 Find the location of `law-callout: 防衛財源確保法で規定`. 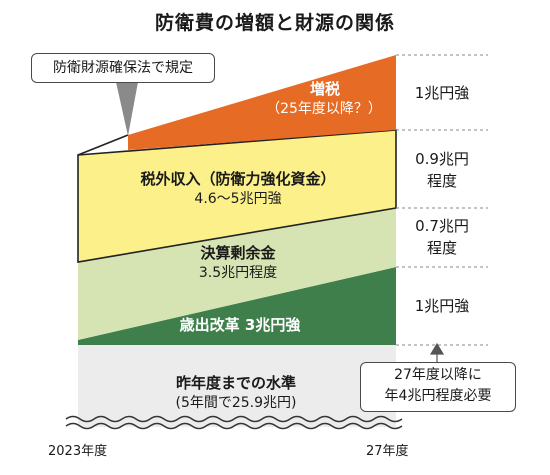

law-callout: 防衛財源確保法で規定 is located at coordinates (123, 68).